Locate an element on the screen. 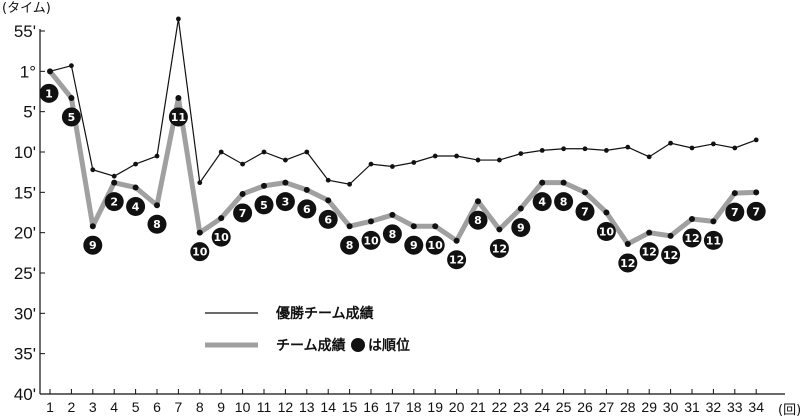 The height and width of the screenshot is (417, 800). y-tick-label: 30' is located at coordinates (25, 313).